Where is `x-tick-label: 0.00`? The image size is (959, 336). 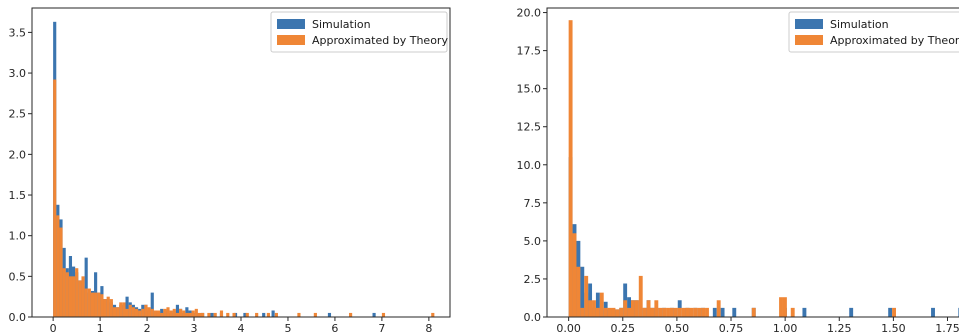 x-tick-label: 0.00 is located at coordinates (568, 328).